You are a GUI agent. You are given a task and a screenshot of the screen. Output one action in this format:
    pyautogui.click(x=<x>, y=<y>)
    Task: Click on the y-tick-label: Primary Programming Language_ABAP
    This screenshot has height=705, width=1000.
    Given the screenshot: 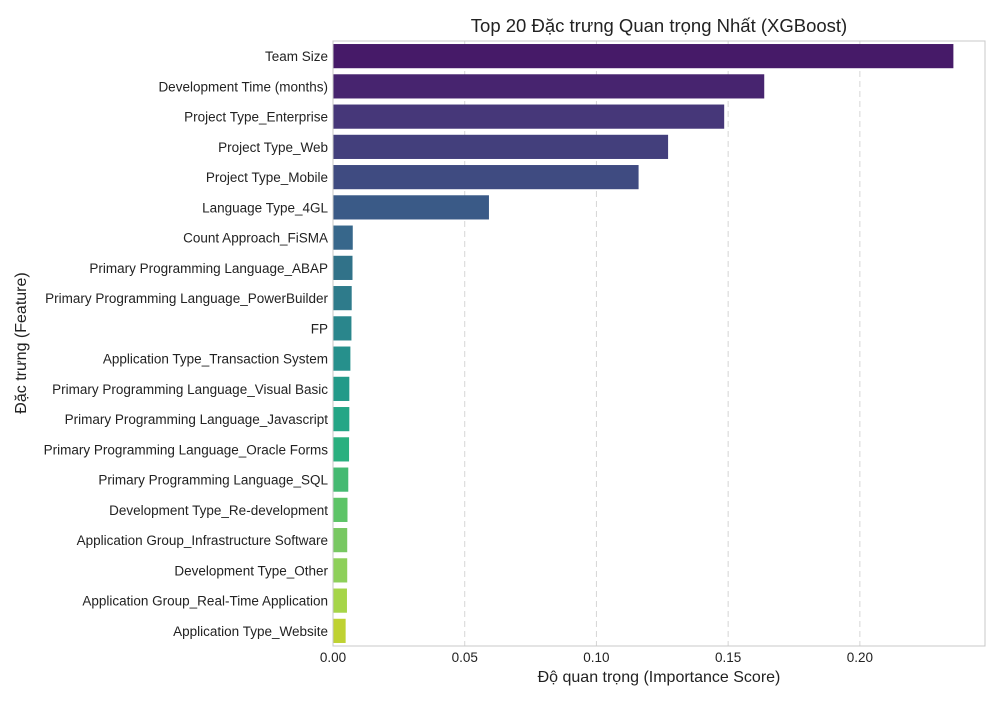 What is the action you would take?
    pyautogui.click(x=208, y=268)
    